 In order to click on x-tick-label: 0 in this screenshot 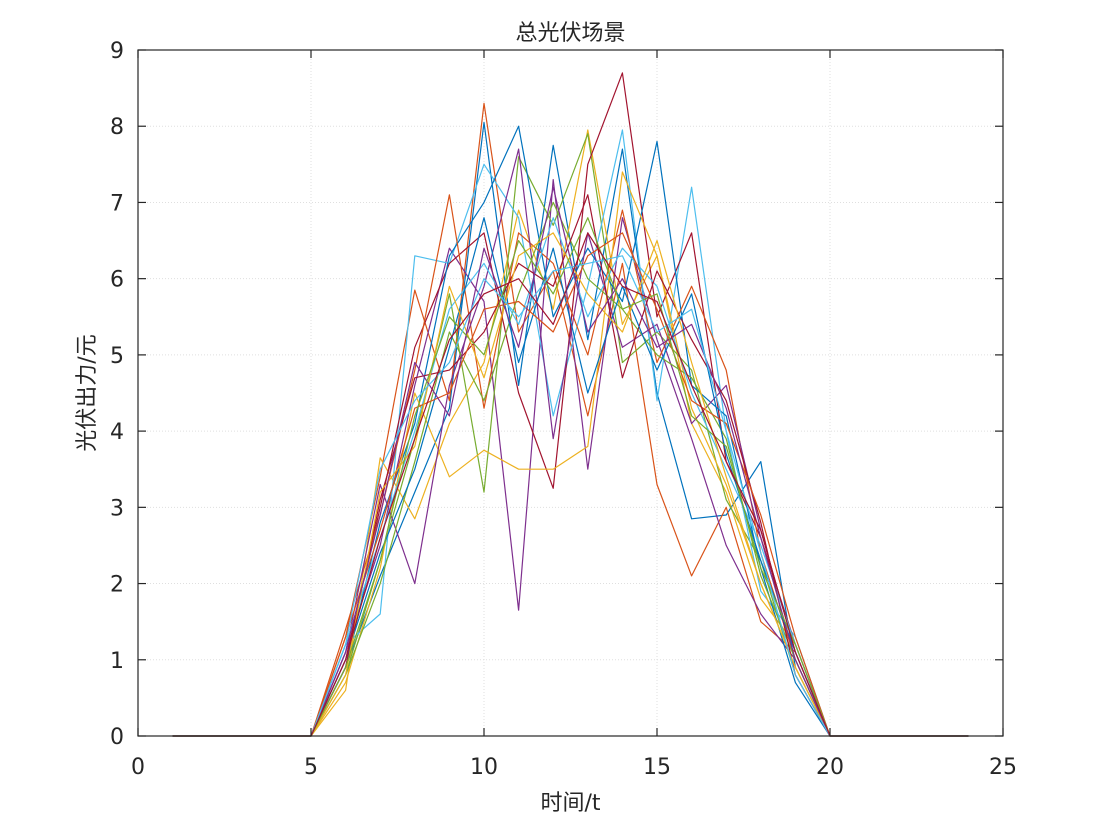, I will do `click(138, 767)`.